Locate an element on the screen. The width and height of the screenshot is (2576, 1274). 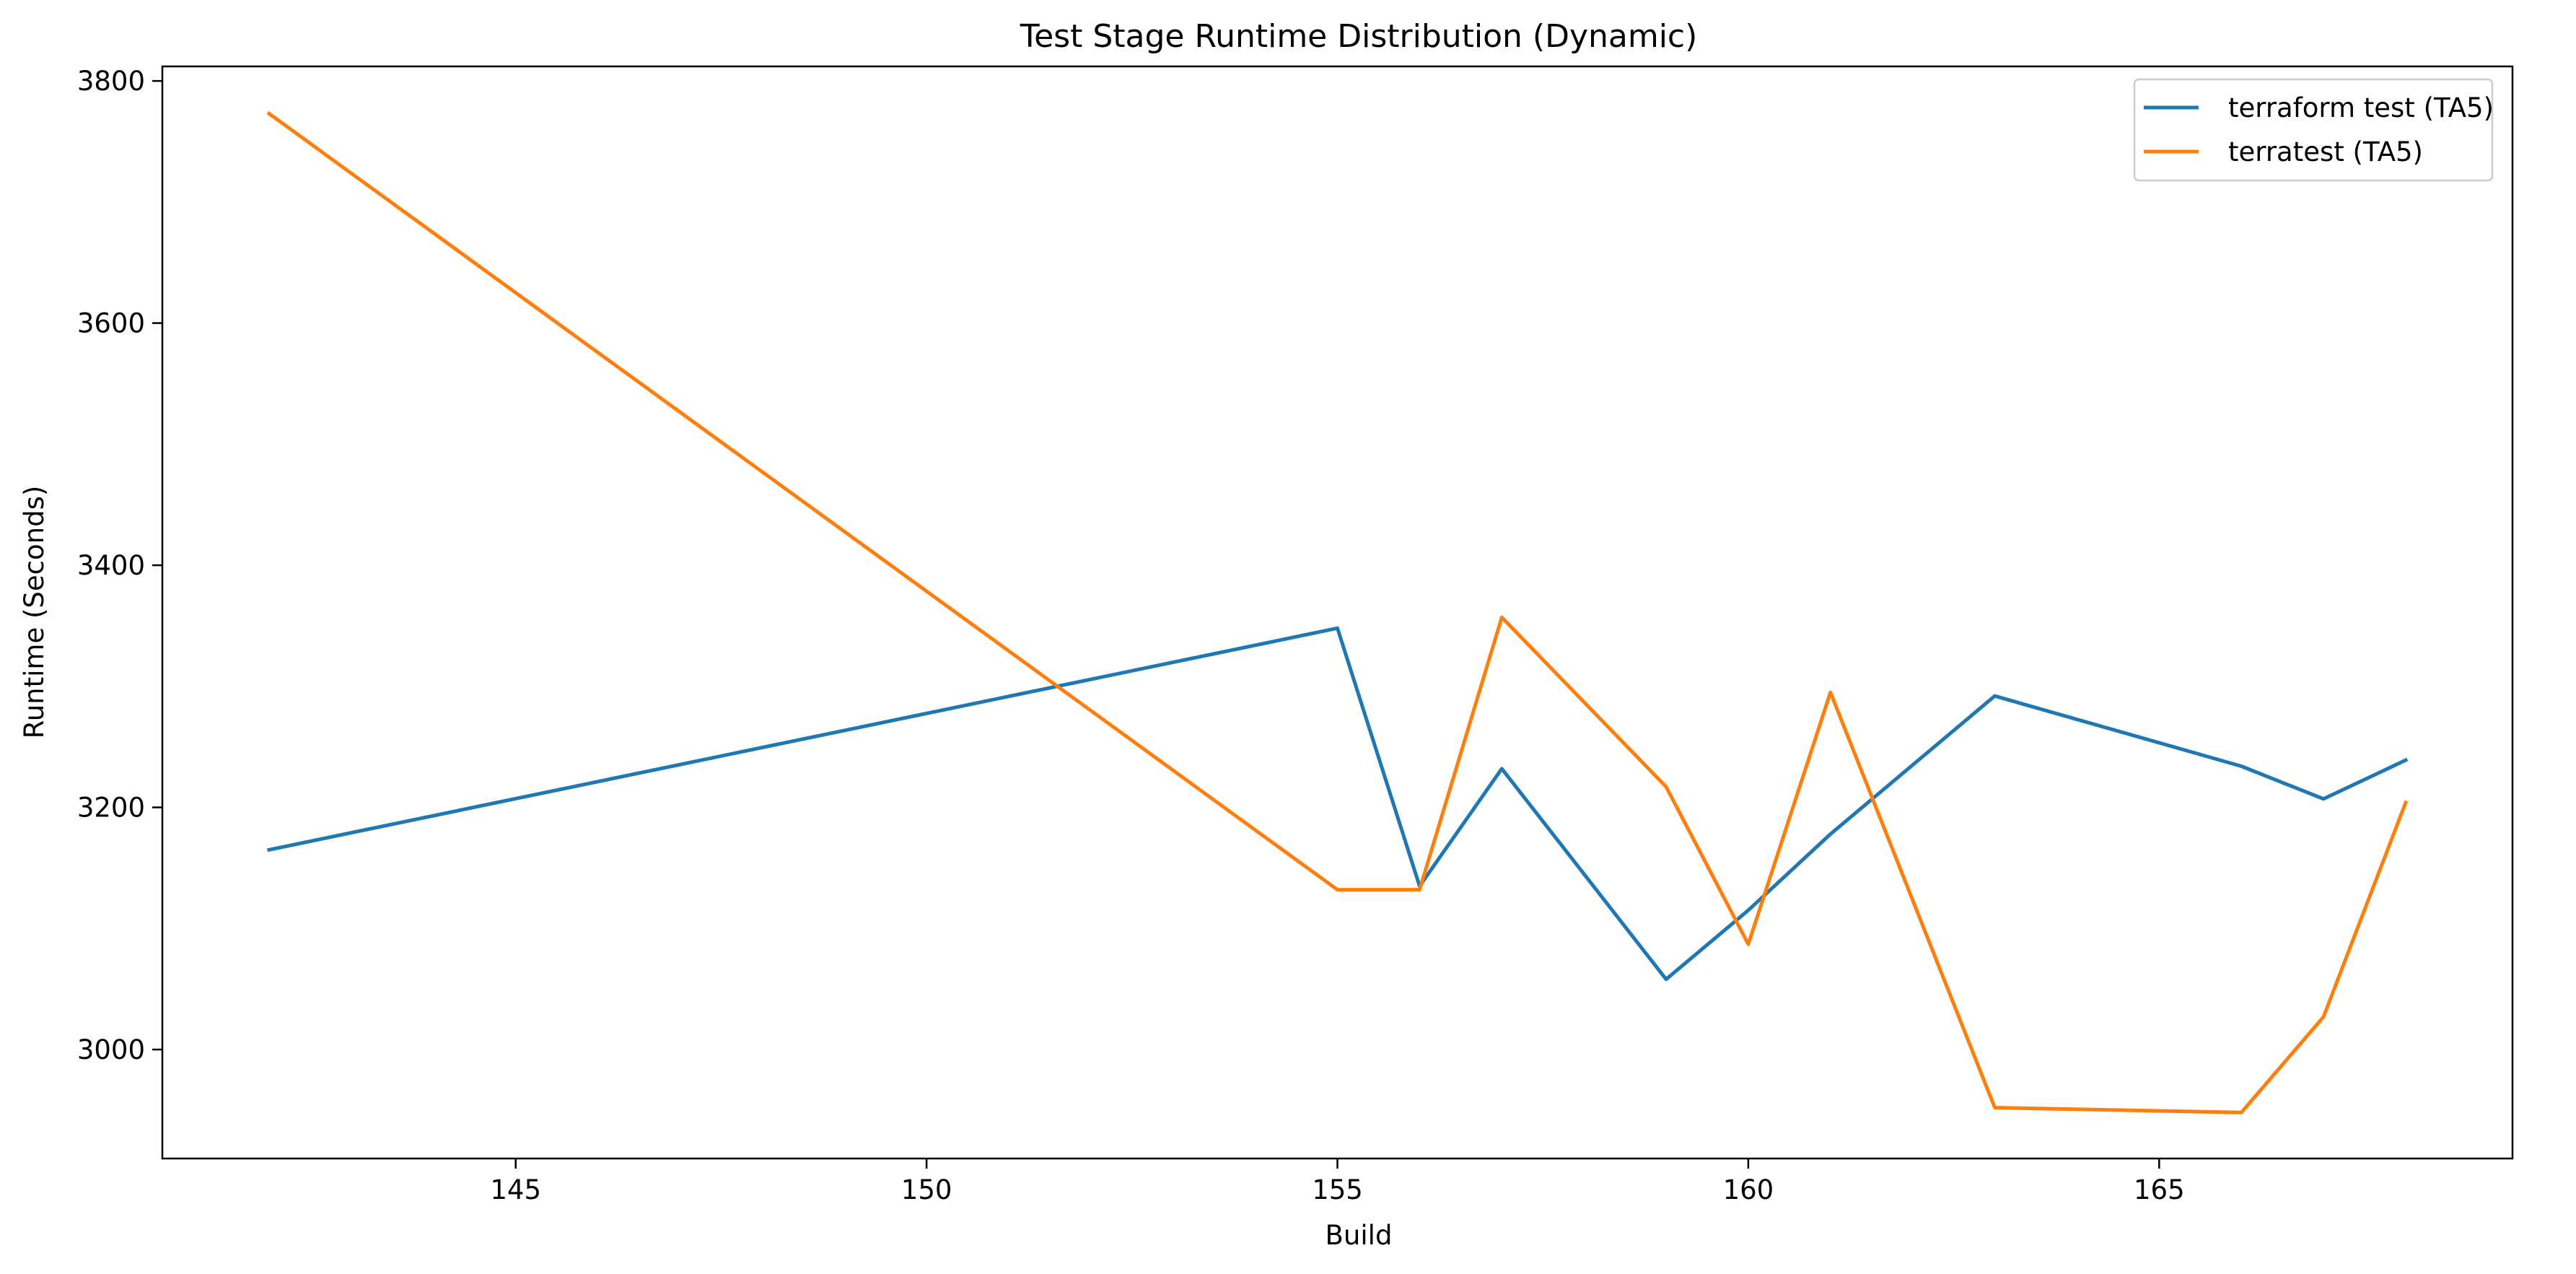
legend: terraform test (TA5) terratest (TA5) is located at coordinates (2313, 130).